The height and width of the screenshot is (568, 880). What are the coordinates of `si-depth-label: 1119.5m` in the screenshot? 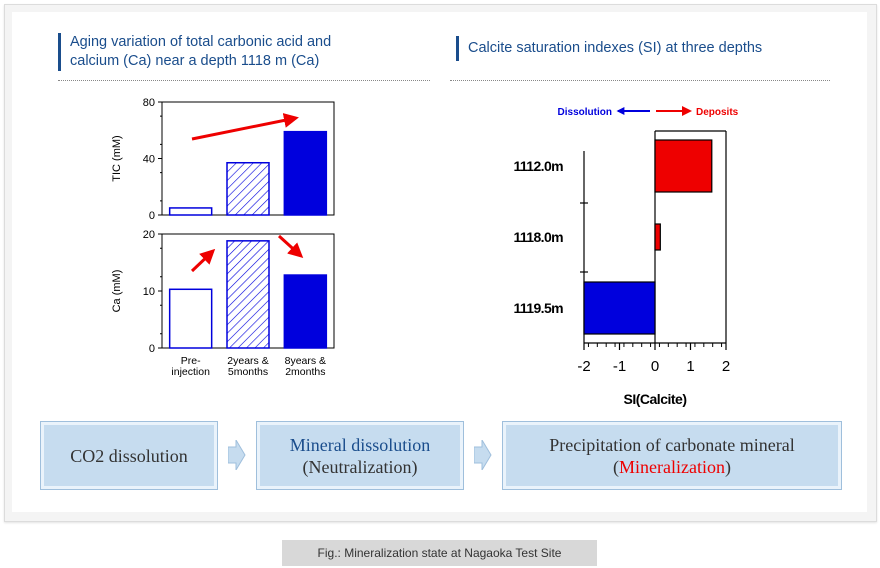 It's located at (538, 308).